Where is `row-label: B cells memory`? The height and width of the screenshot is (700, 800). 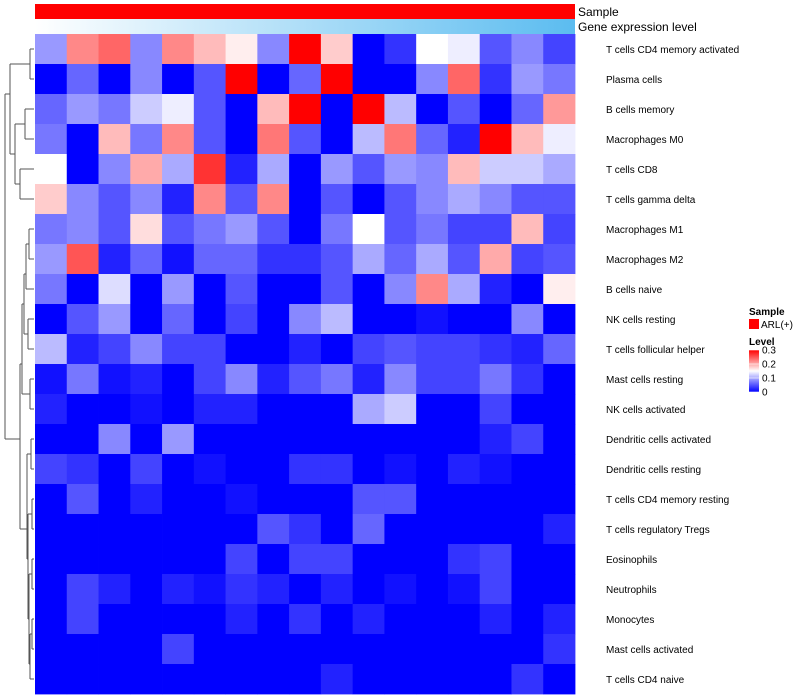 row-label: B cells memory is located at coordinates (640, 110).